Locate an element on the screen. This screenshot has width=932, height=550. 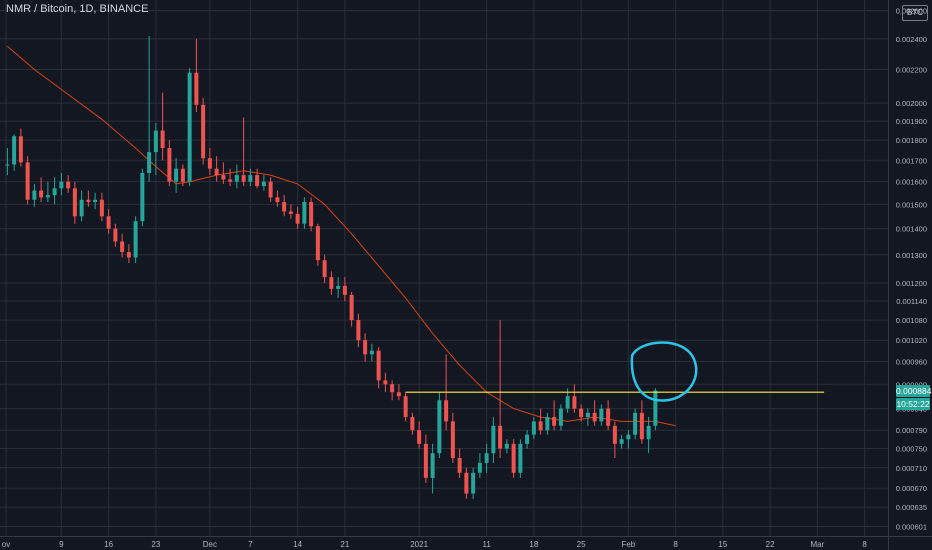
x-tick-label: 18 is located at coordinates (533, 544).